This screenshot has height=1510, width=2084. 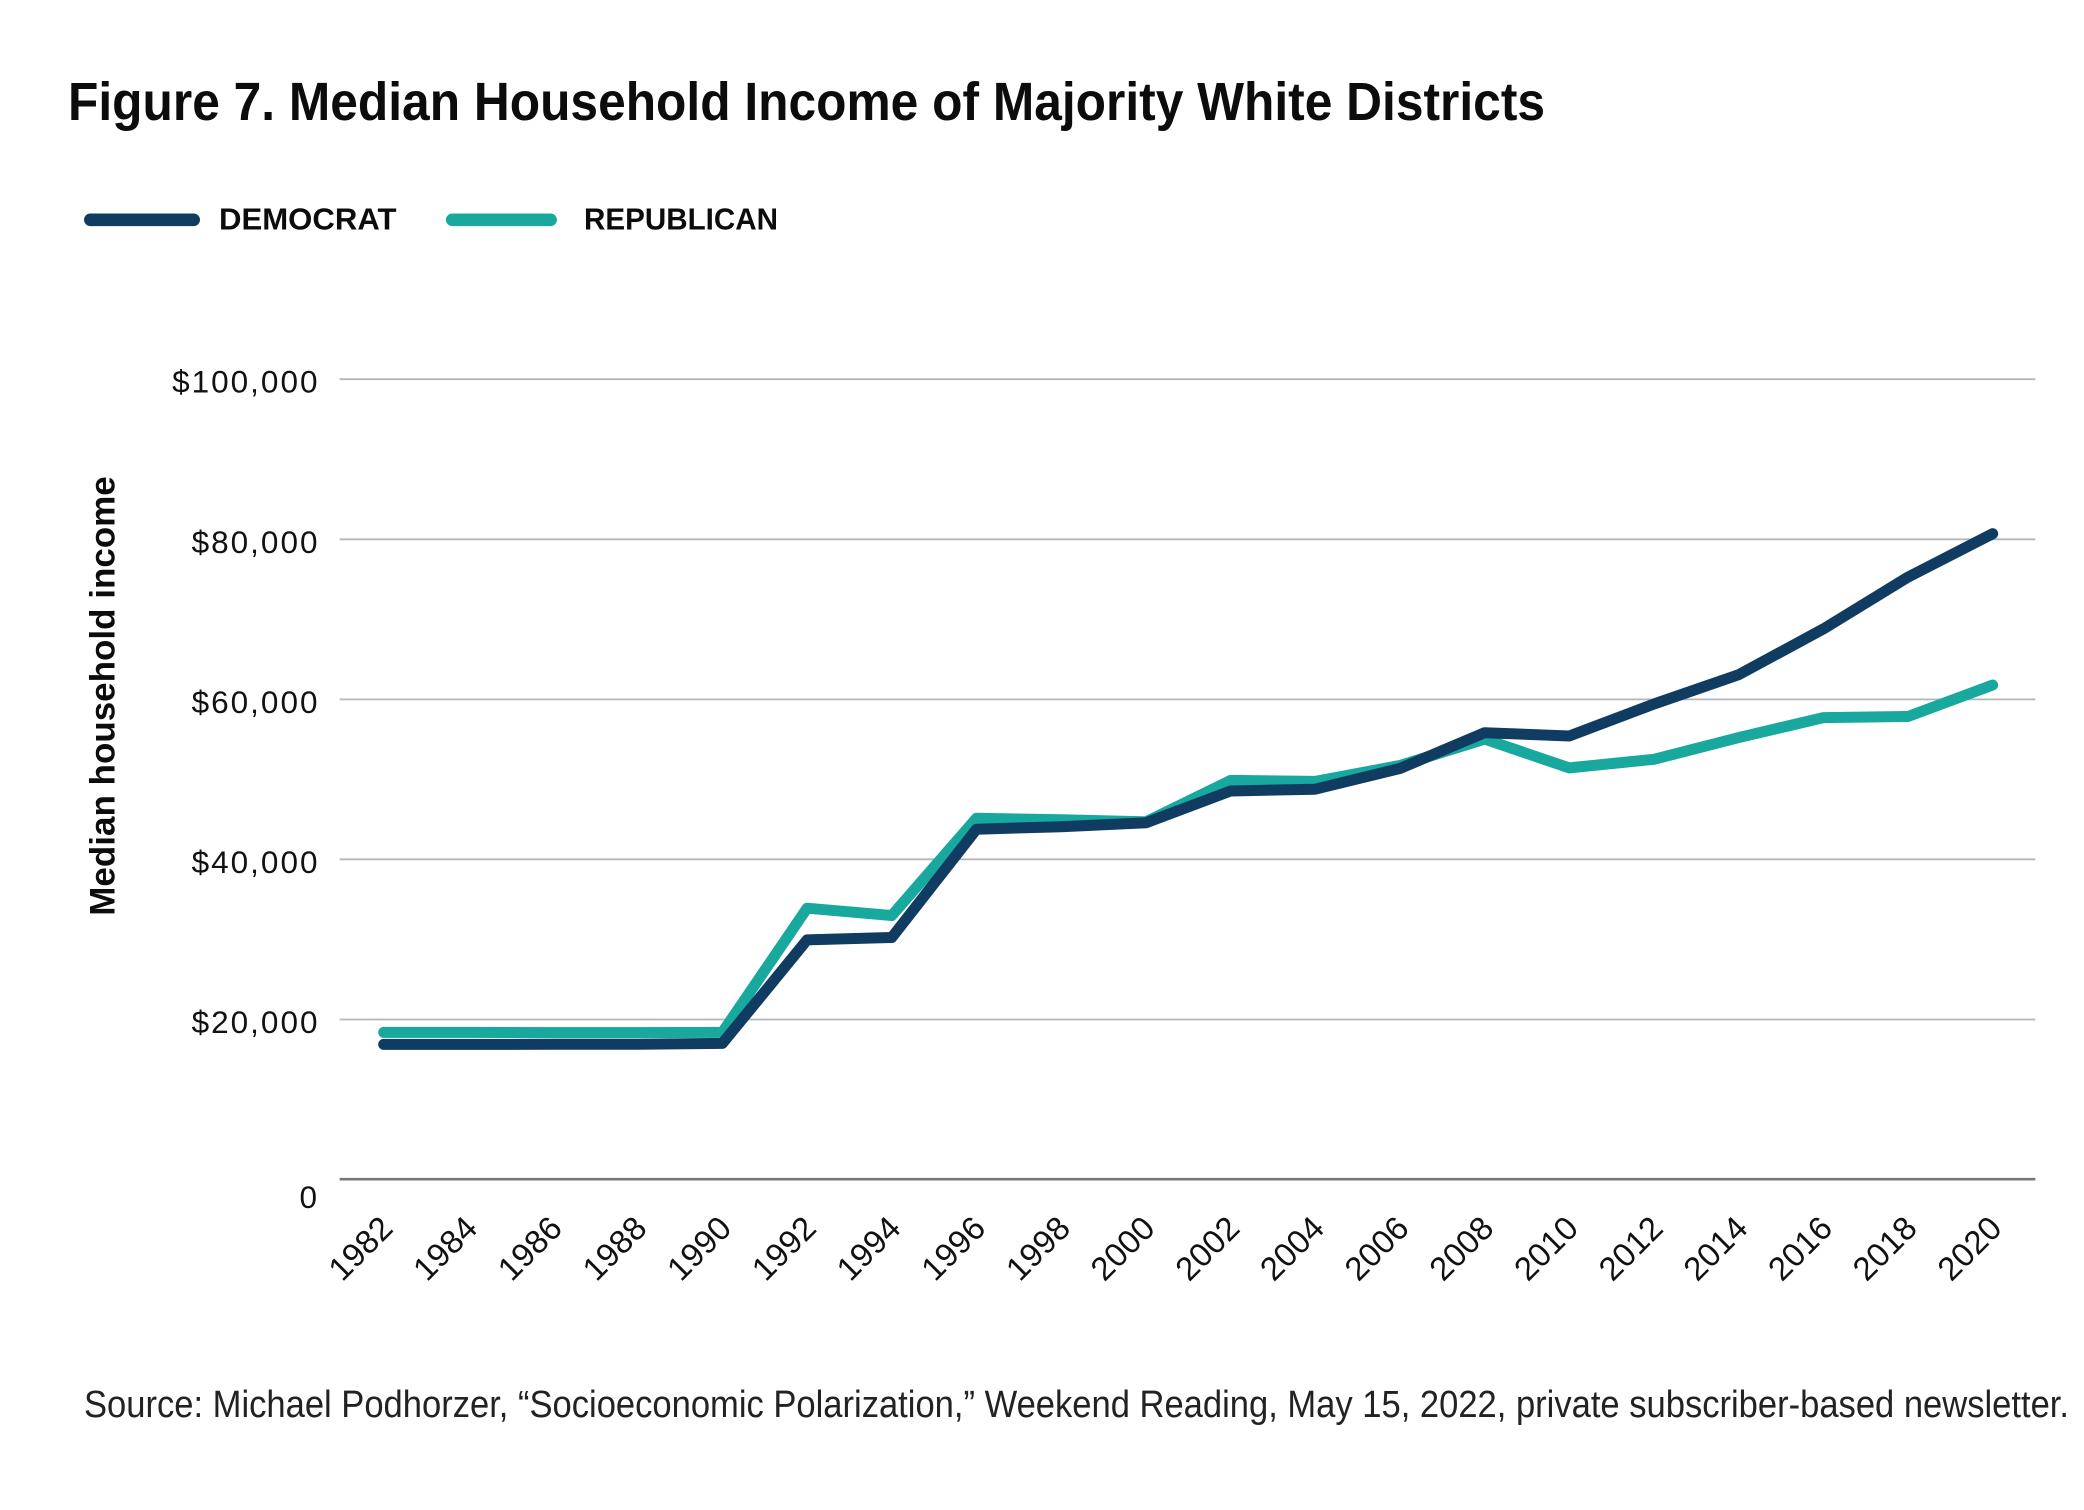 What do you see at coordinates (308, 219) in the screenshot?
I see `svg-text: DEMOCRAT` at bounding box center [308, 219].